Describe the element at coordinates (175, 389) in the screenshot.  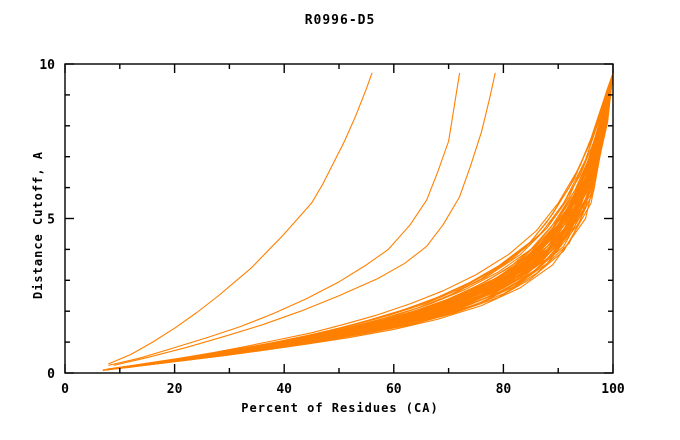
I see `x-tick-label: 20` at that location.